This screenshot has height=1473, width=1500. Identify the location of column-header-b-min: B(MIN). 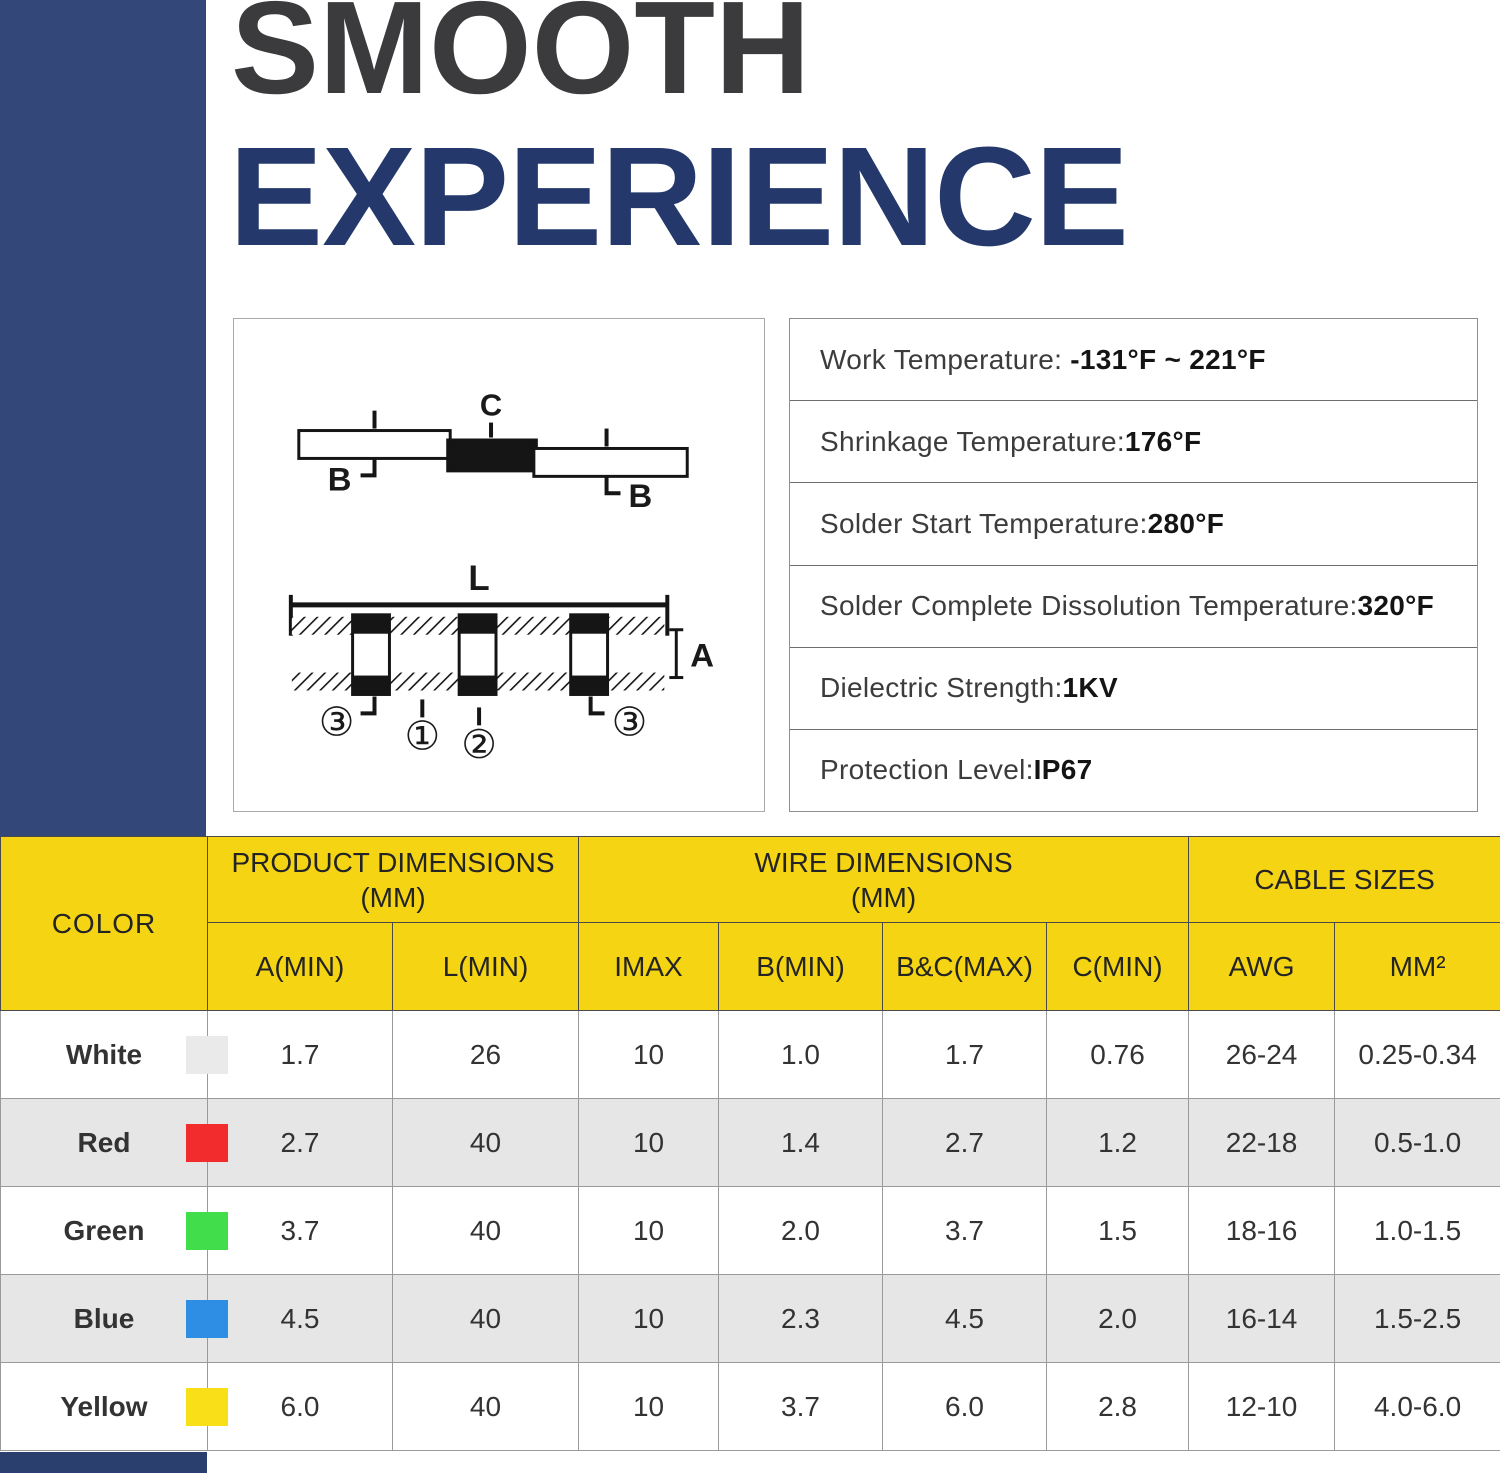
(801, 966).